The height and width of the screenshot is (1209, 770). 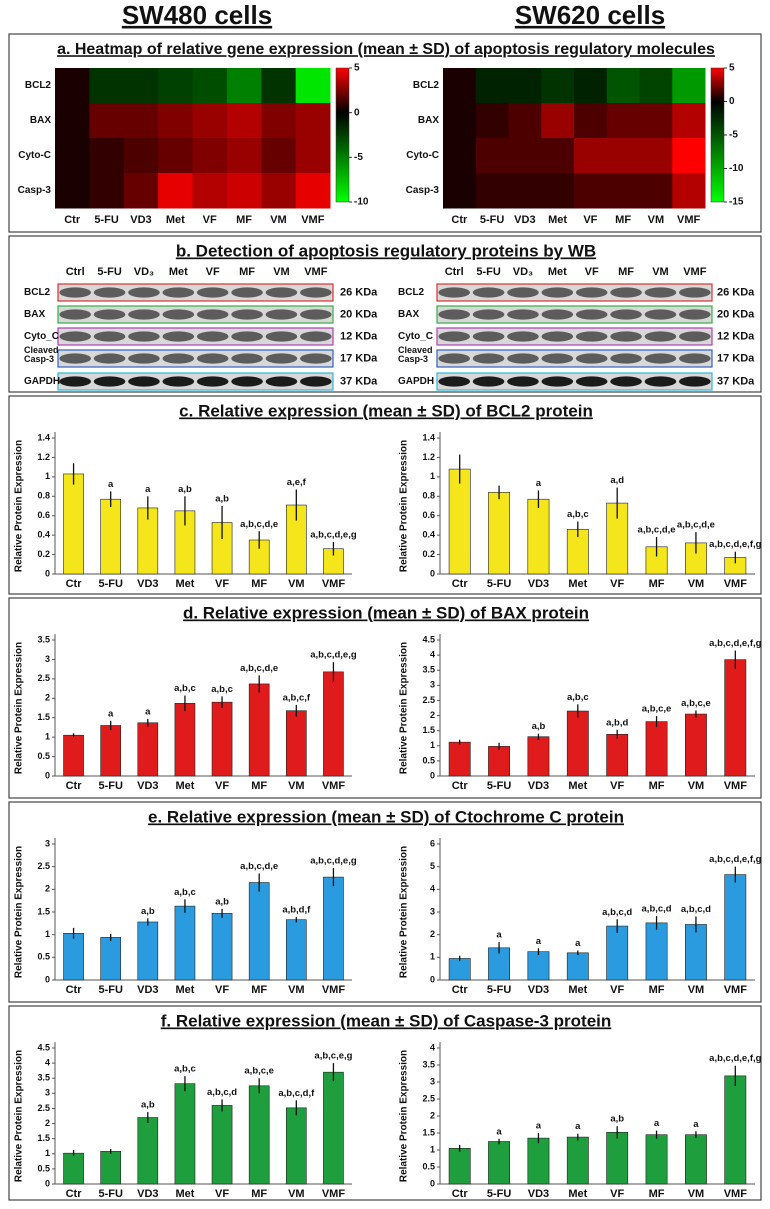 I want to click on y-tick-label: 5, so click(x=432, y=866).